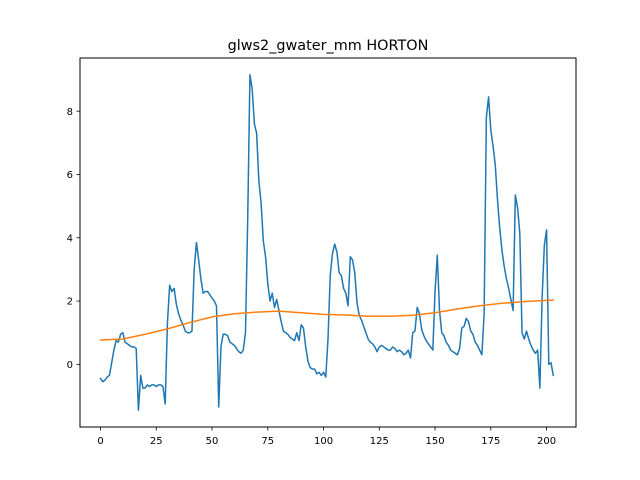 The image size is (640, 480). What do you see at coordinates (70, 238) in the screenshot?
I see `y-tick-label: 4` at bounding box center [70, 238].